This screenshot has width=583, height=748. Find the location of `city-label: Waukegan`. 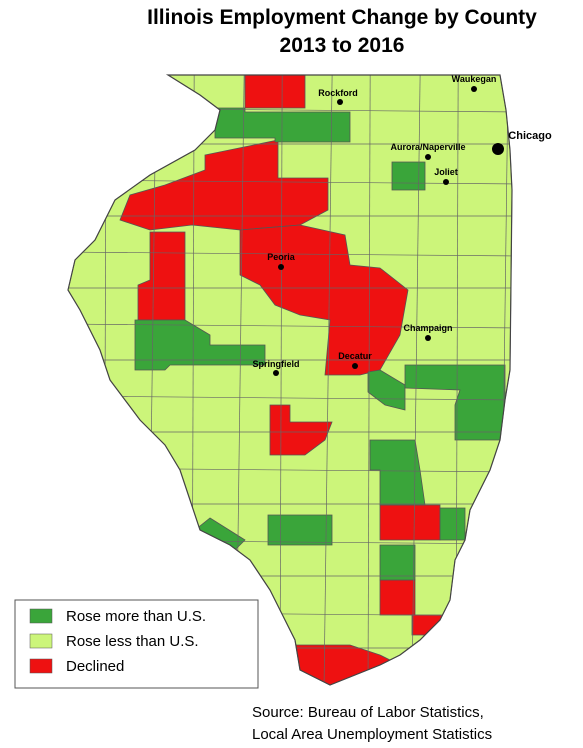

city-label: Waukegan is located at coordinates (474, 79).